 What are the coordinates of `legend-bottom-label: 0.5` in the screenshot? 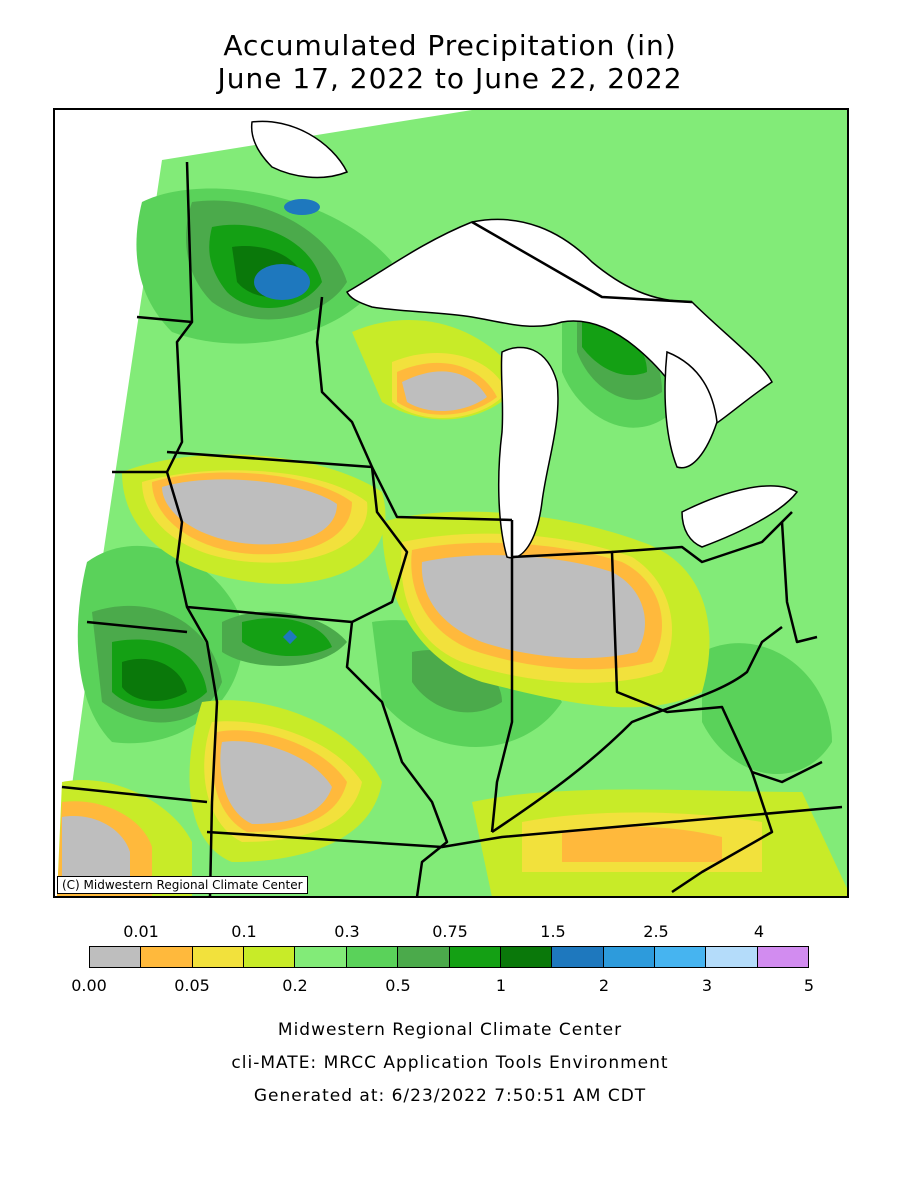 It's located at (398, 985).